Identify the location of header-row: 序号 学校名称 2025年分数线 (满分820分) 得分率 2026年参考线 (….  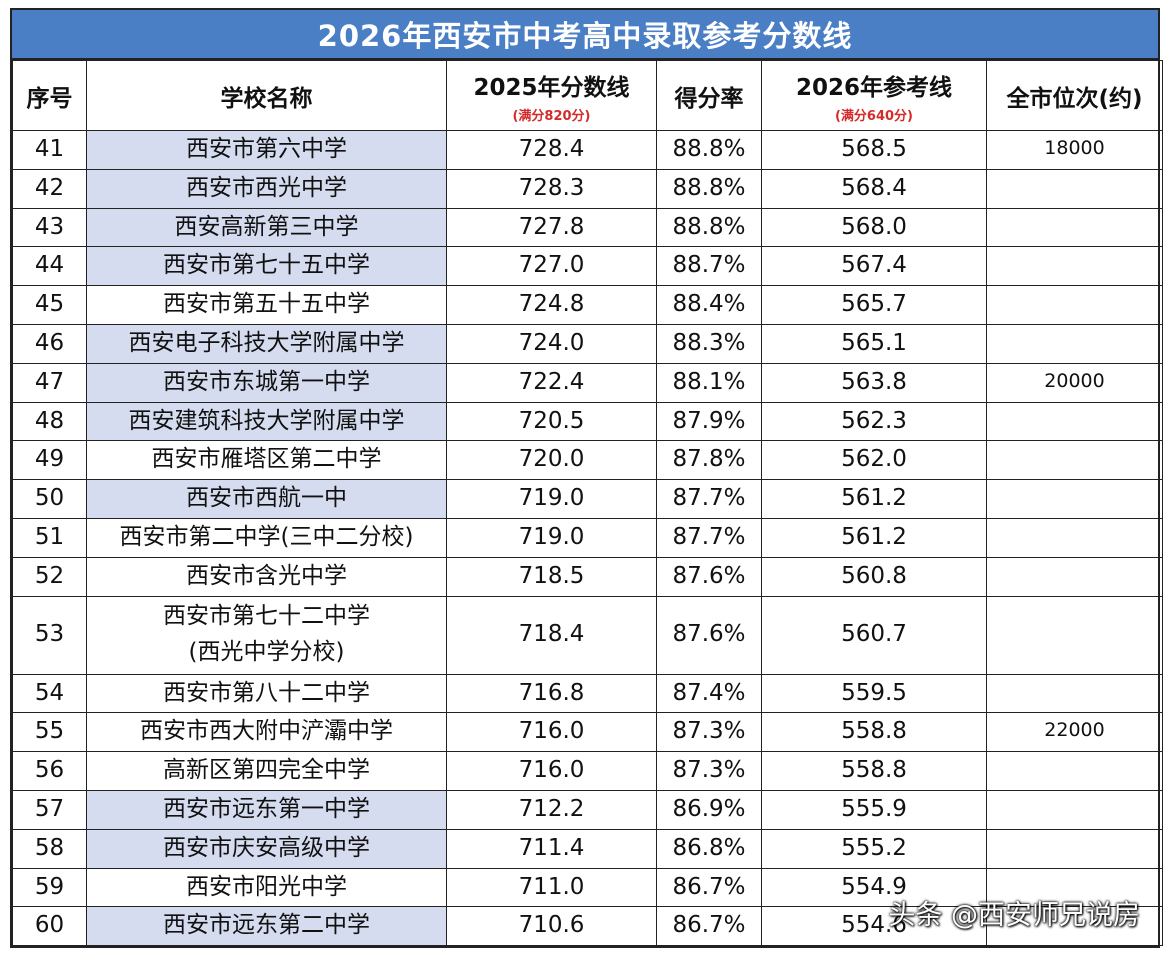
(587, 95).